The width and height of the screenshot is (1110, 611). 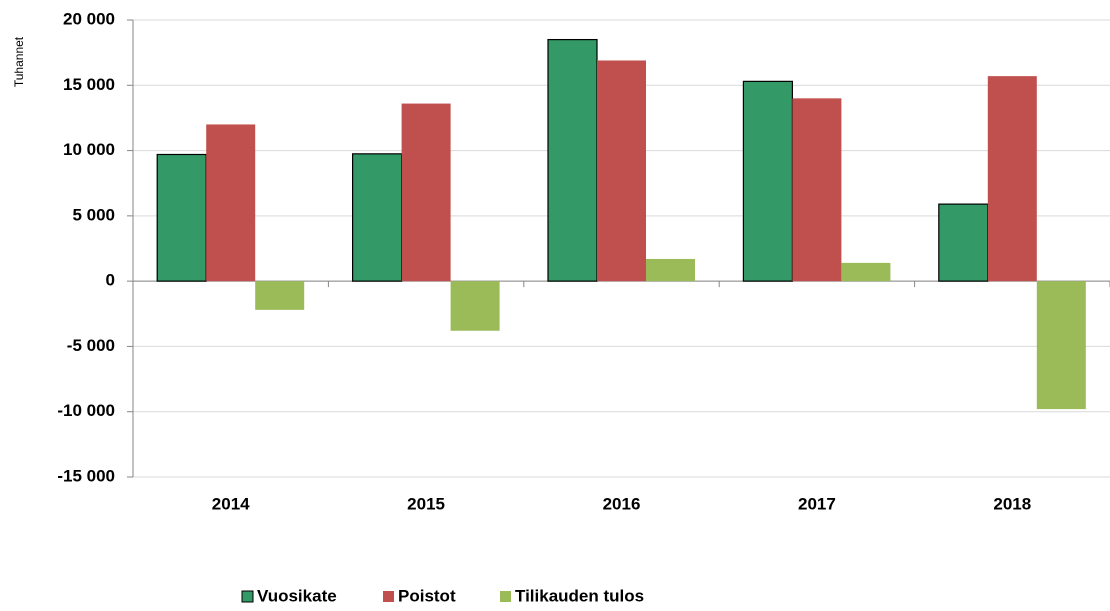 What do you see at coordinates (426, 503) in the screenshot?
I see `x-tick-label: 2015` at bounding box center [426, 503].